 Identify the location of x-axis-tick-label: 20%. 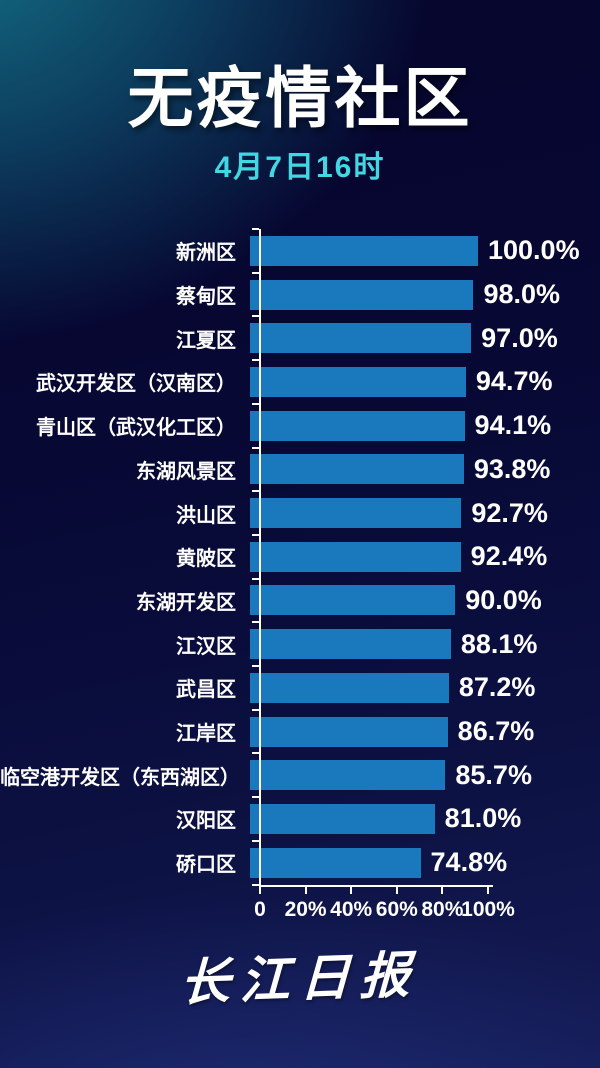
(305, 909).